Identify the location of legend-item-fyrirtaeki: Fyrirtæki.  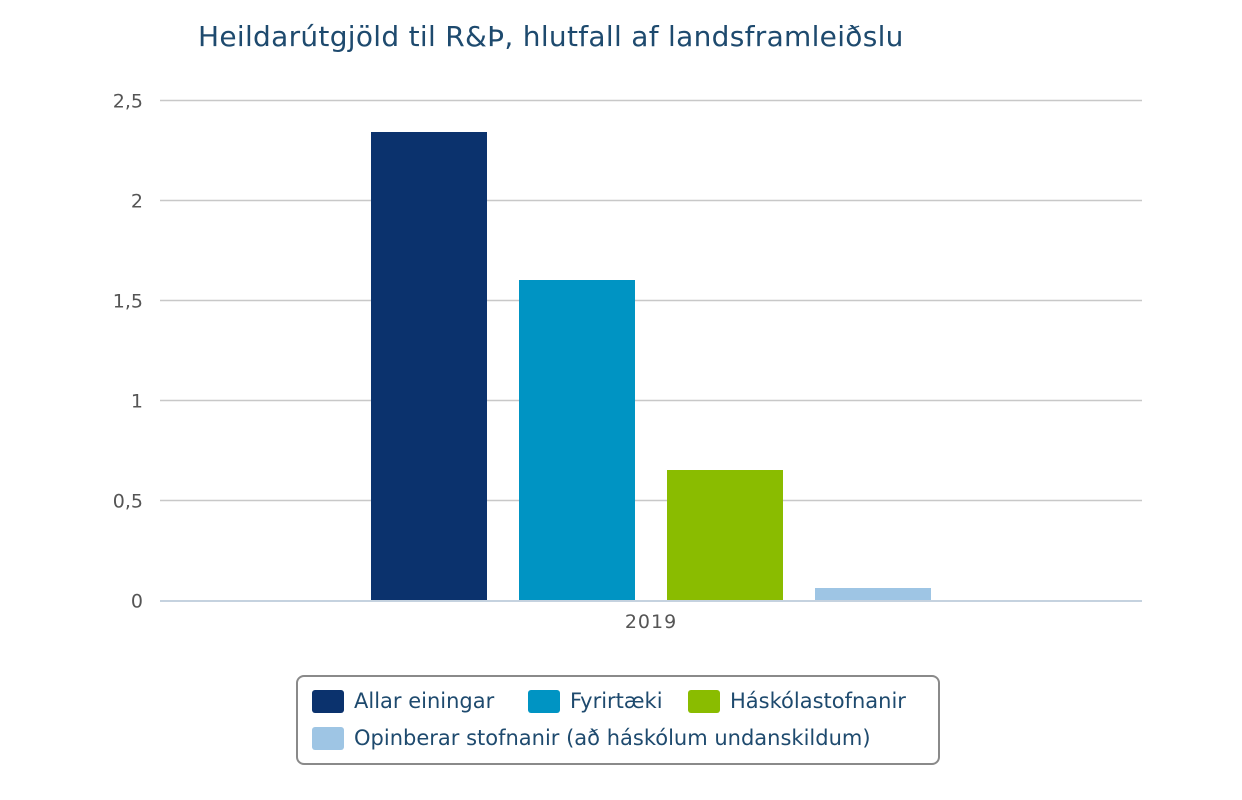
(595, 701).